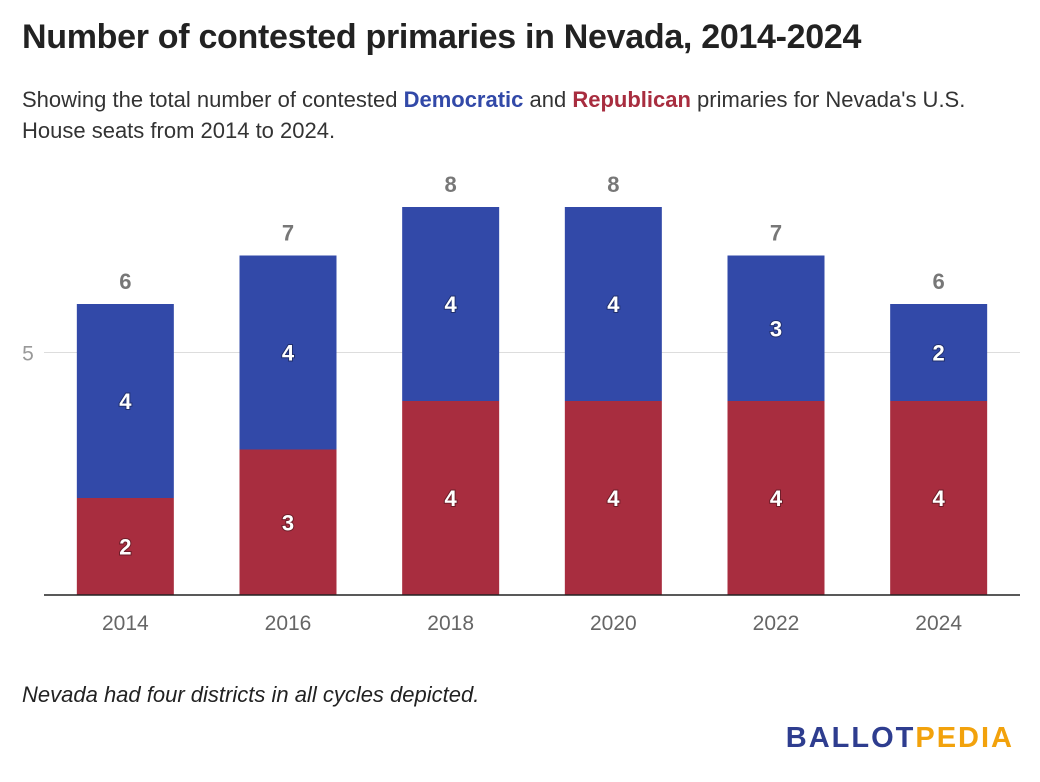  I want to click on total-label-2020: 8, so click(613, 184).